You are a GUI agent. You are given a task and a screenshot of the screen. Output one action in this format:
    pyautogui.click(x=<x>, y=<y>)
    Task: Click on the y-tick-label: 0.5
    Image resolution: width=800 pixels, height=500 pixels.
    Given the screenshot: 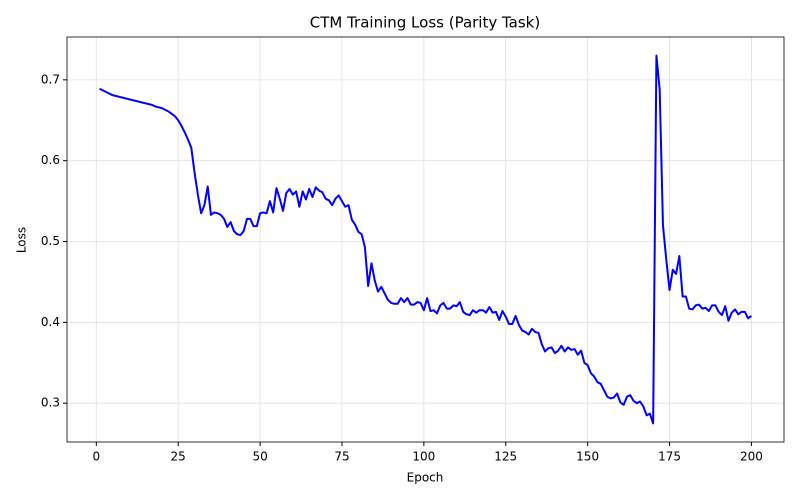 What is the action you would take?
    pyautogui.click(x=50, y=241)
    